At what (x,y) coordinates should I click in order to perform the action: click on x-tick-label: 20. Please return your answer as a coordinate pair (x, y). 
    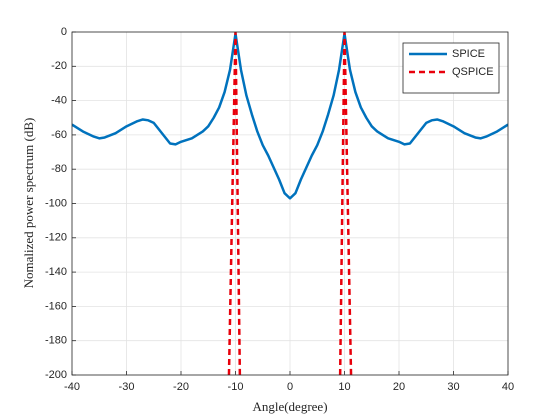
    Looking at the image, I should click on (399, 387).